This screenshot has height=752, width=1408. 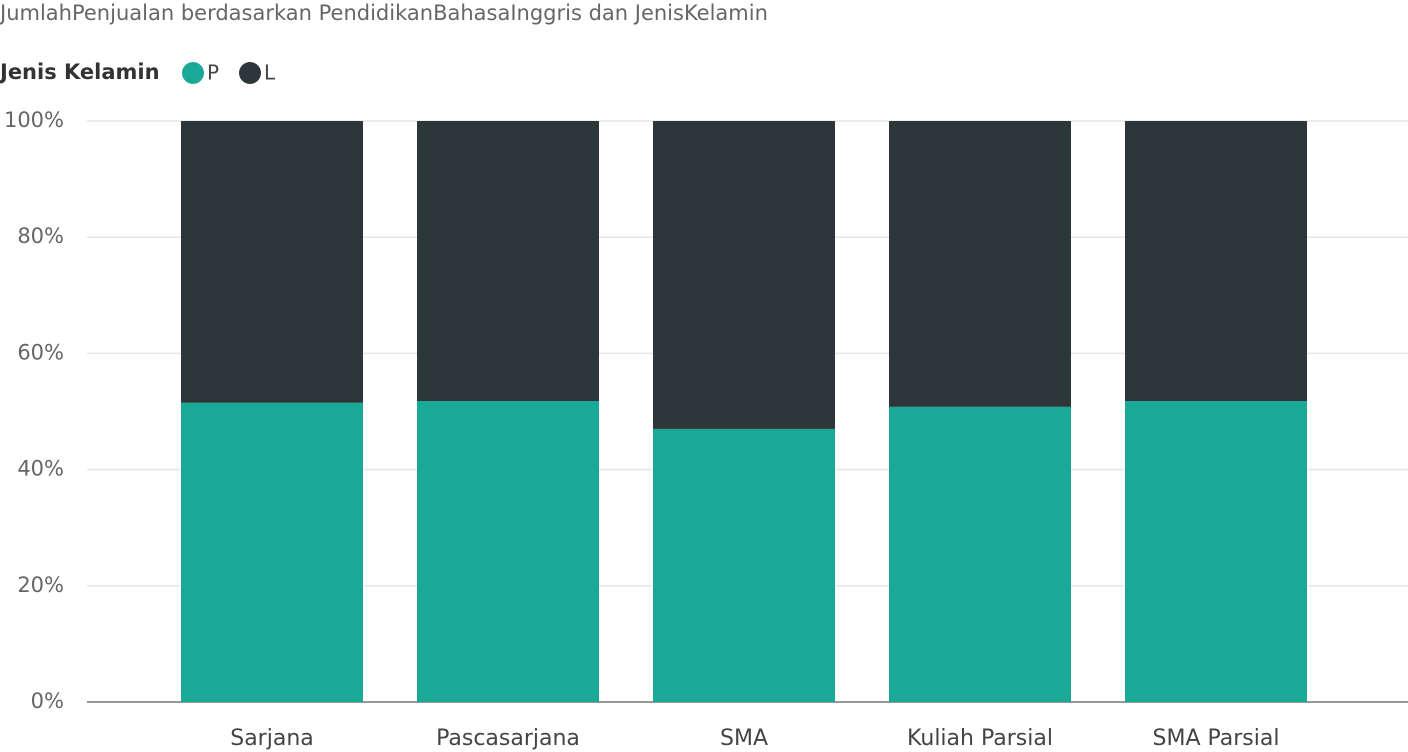 I want to click on y-tick-label: 0%, so click(x=47, y=701).